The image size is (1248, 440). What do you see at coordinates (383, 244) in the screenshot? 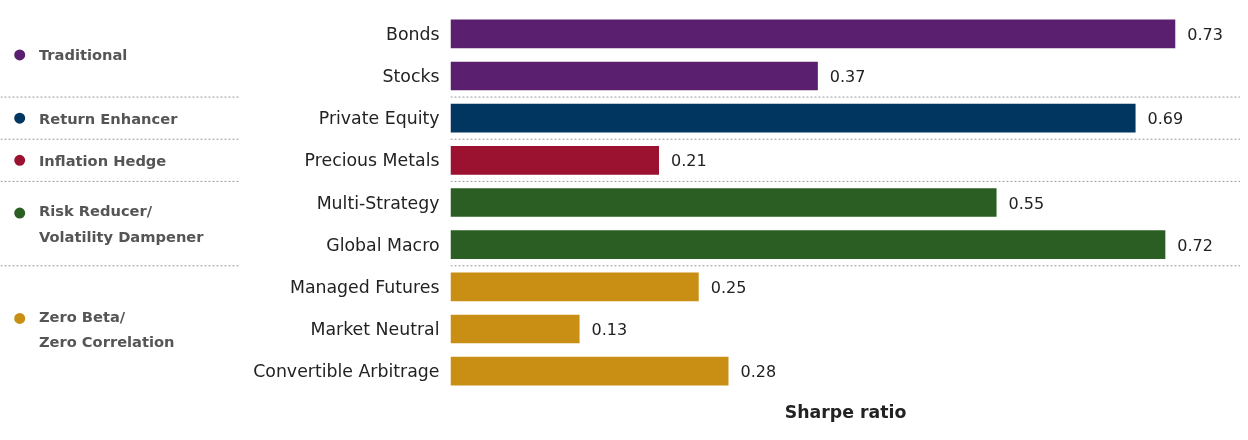
I see `y-tick-label: Global Macro` at bounding box center [383, 244].